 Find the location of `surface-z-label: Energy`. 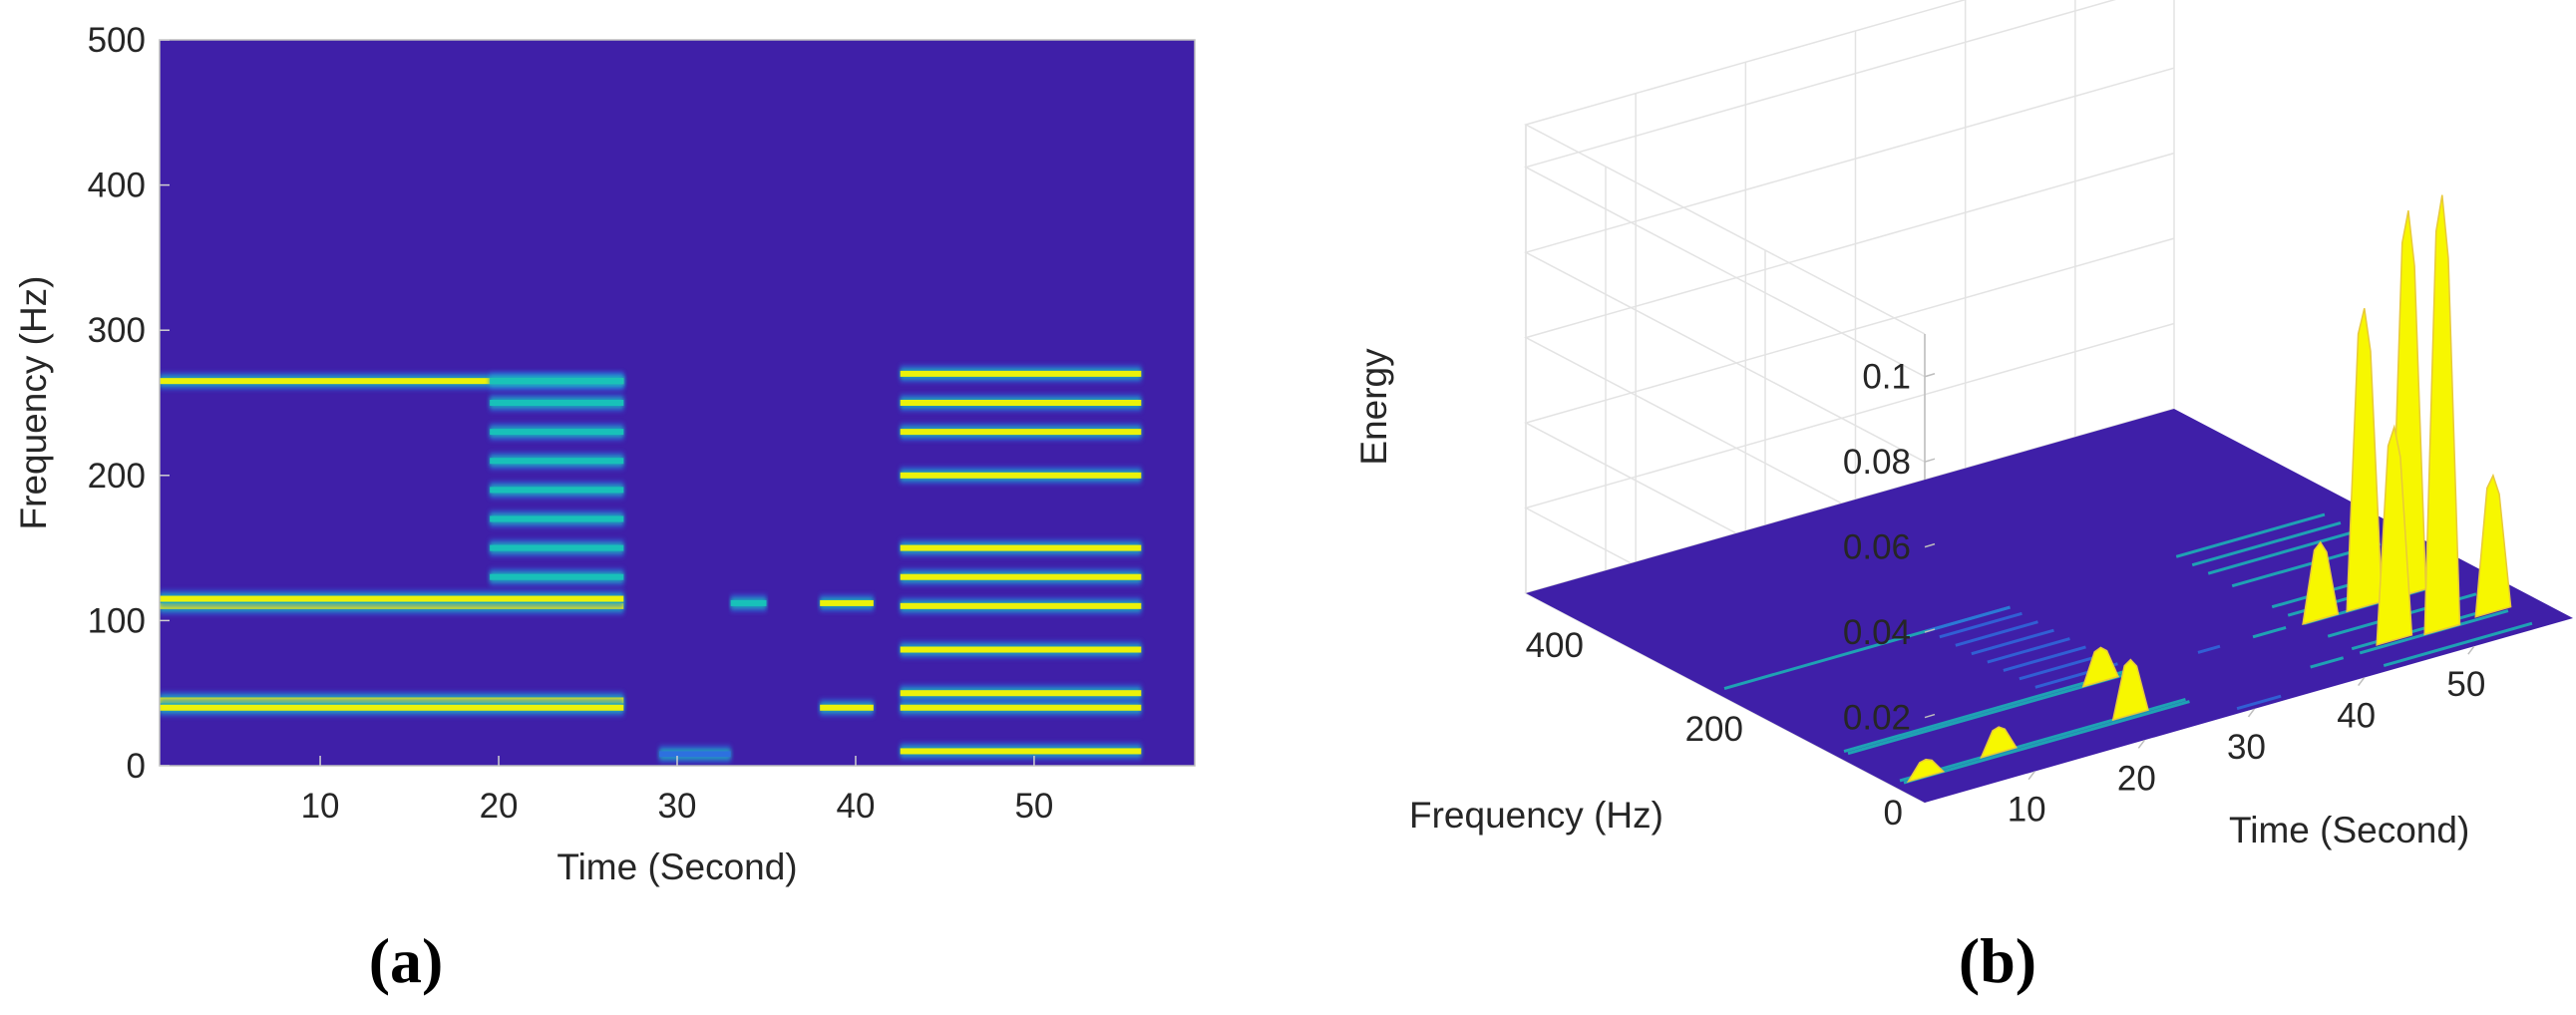

surface-z-label: Energy is located at coordinates (1373, 407).